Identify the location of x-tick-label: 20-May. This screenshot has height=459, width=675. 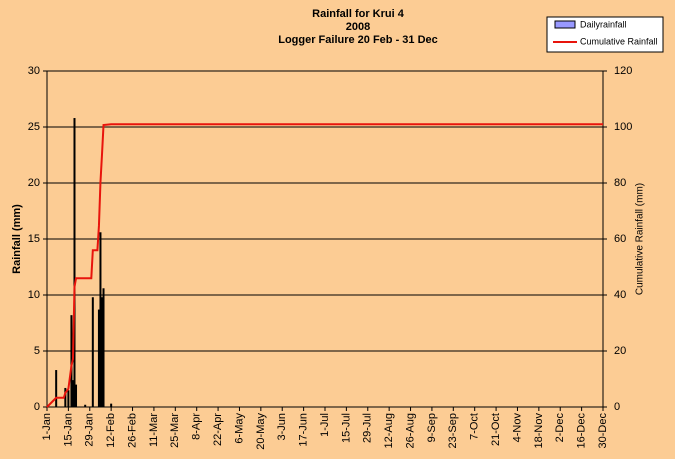
(261, 431).